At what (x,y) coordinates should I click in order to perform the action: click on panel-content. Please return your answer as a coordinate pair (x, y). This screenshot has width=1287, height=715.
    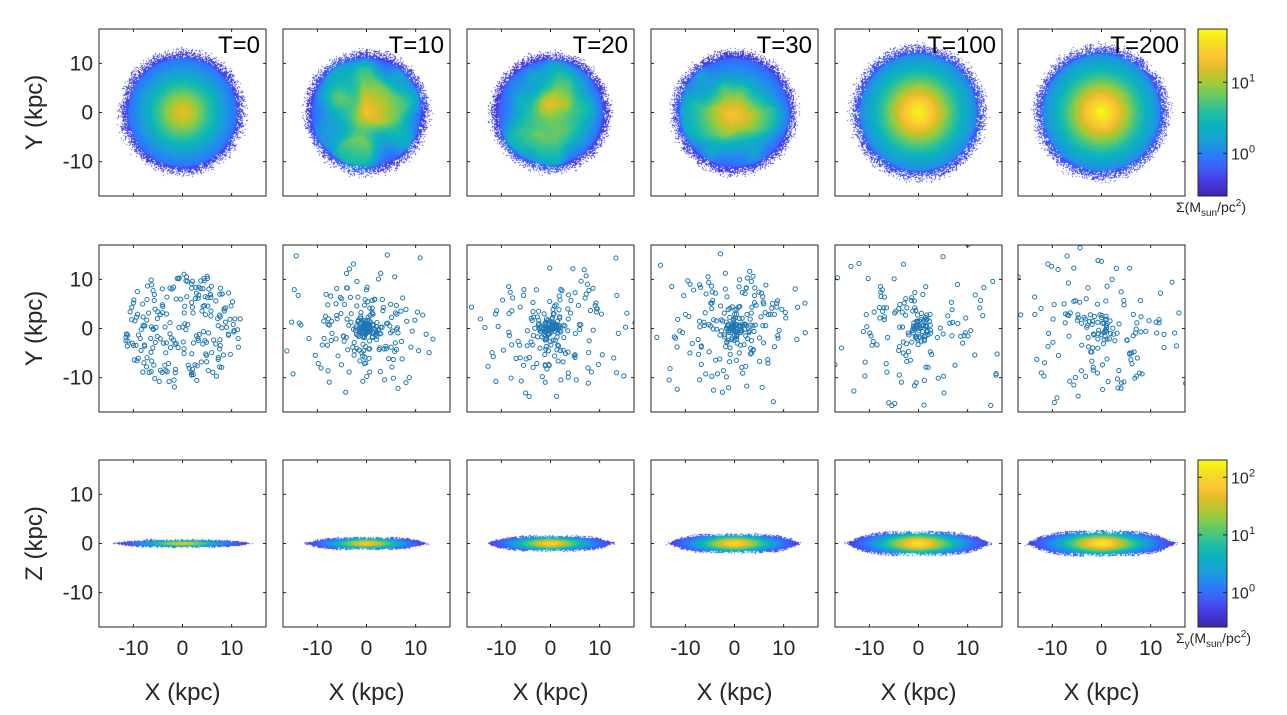
    Looking at the image, I should click on (550, 543).